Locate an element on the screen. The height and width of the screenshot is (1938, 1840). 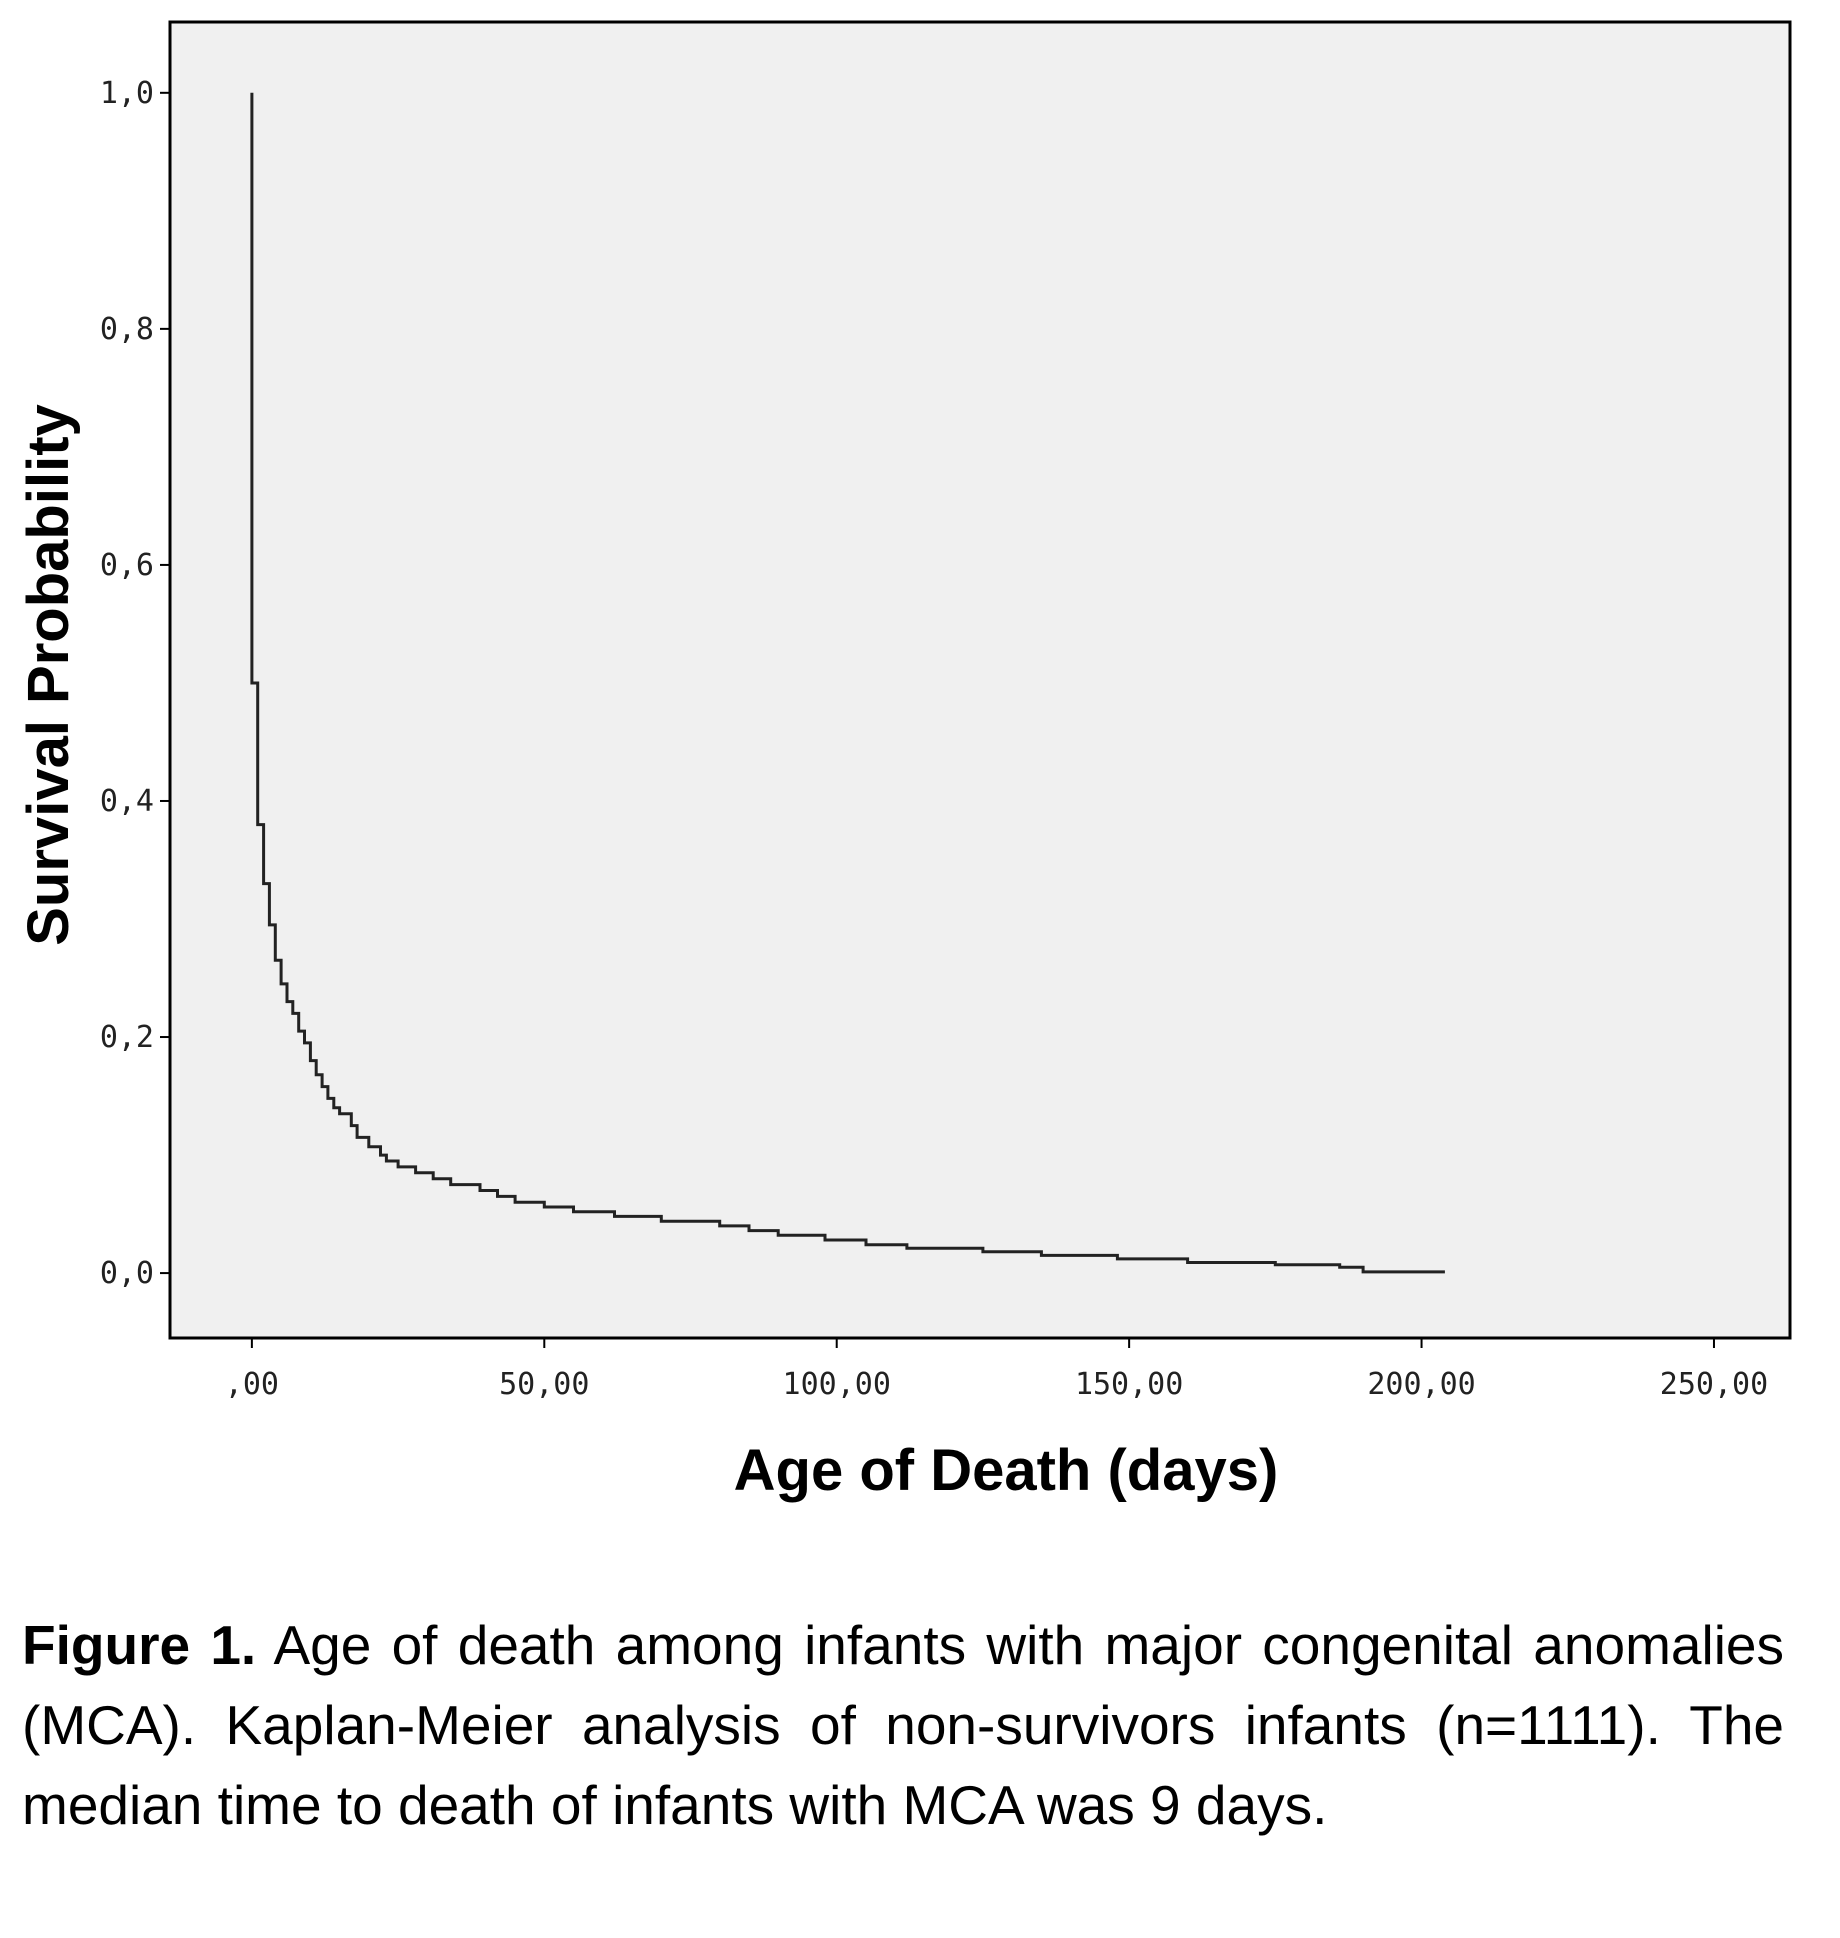
x-tick-label: 100,00 is located at coordinates (837, 1384).